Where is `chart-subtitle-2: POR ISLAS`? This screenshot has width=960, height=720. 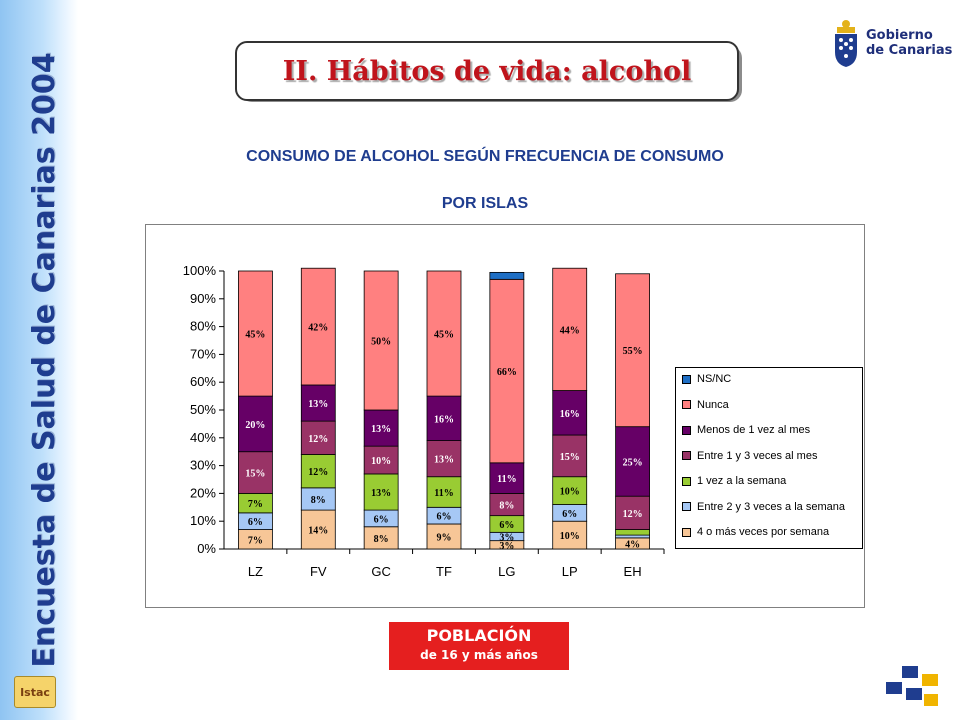
chart-subtitle-2: POR ISLAS is located at coordinates (485, 203).